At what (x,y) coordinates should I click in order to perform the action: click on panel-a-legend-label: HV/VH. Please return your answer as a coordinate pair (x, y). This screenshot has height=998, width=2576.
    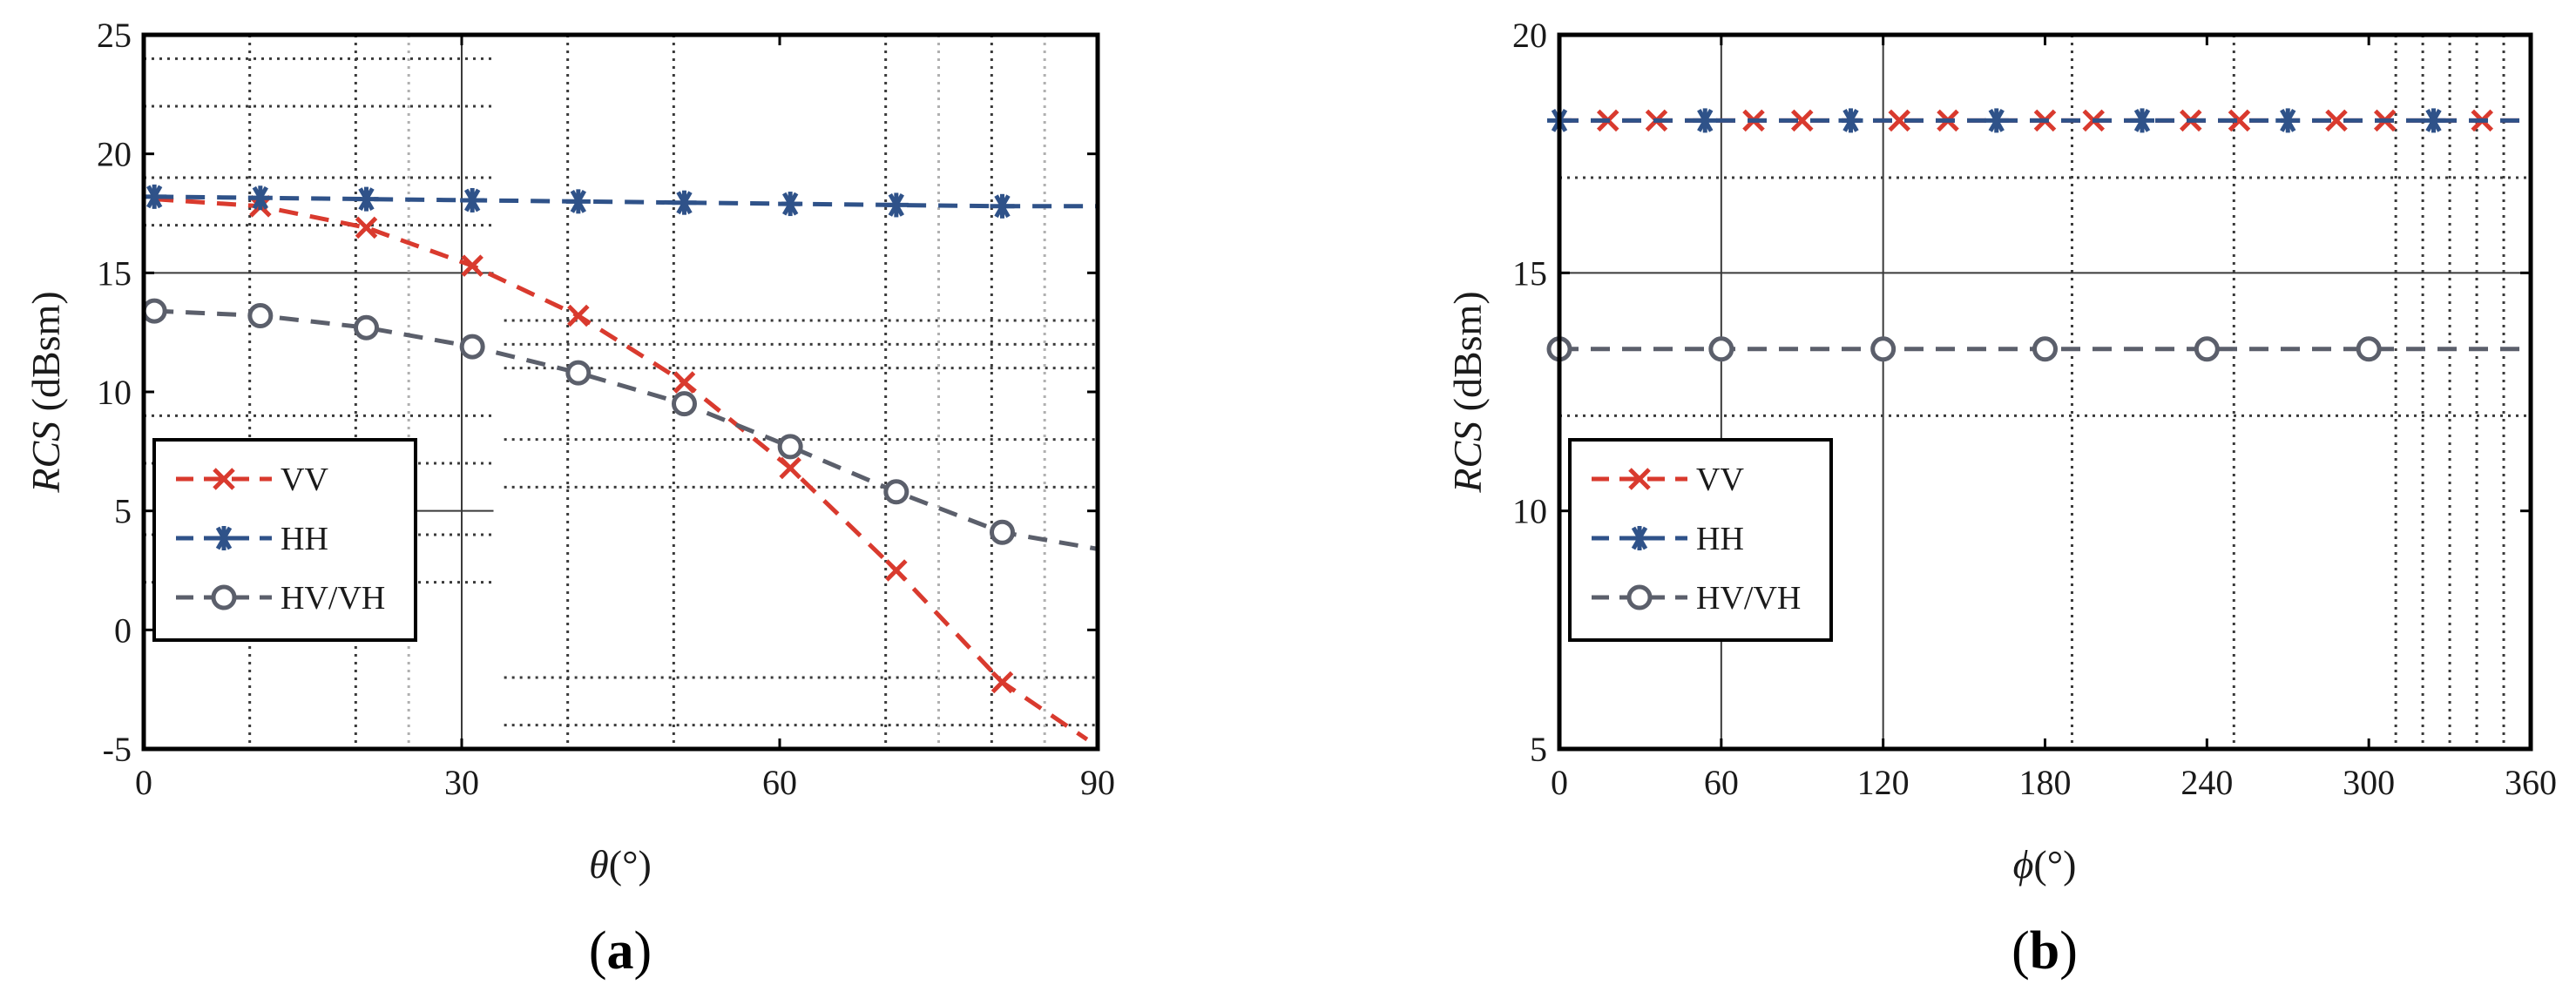
    Looking at the image, I should click on (333, 598).